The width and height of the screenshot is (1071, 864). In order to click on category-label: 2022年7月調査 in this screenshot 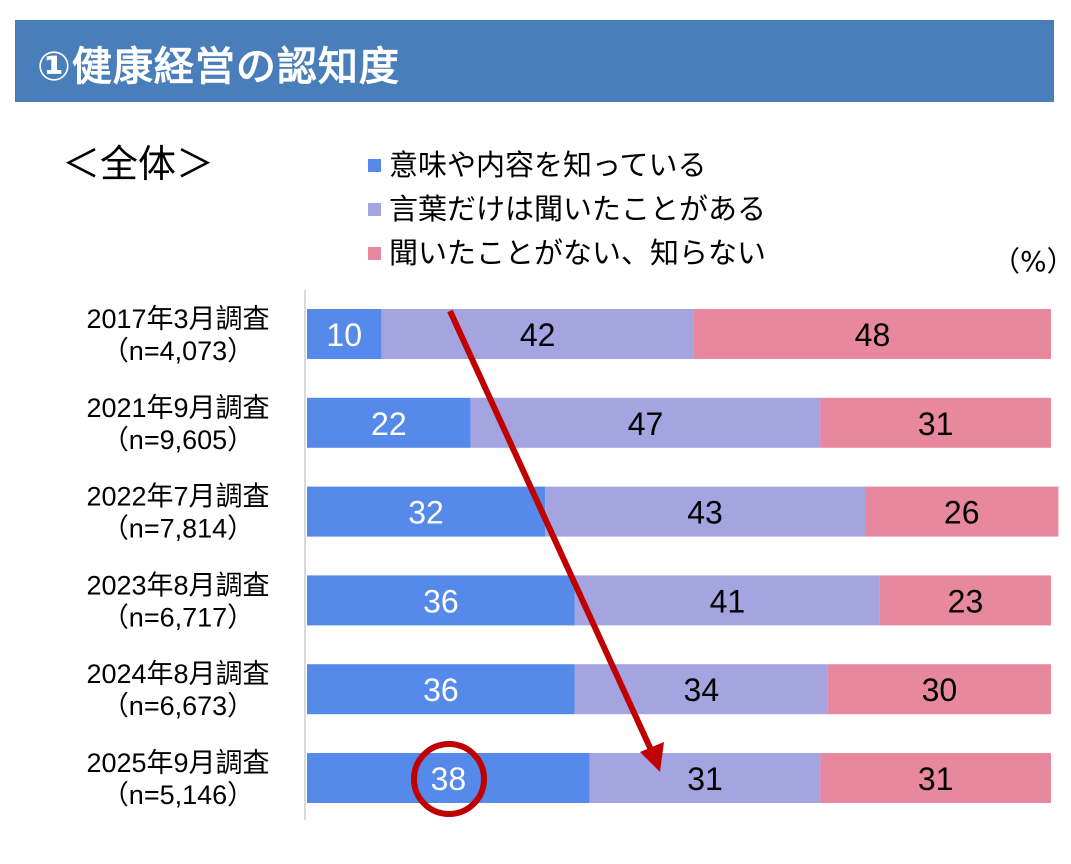, I will do `click(177, 497)`.